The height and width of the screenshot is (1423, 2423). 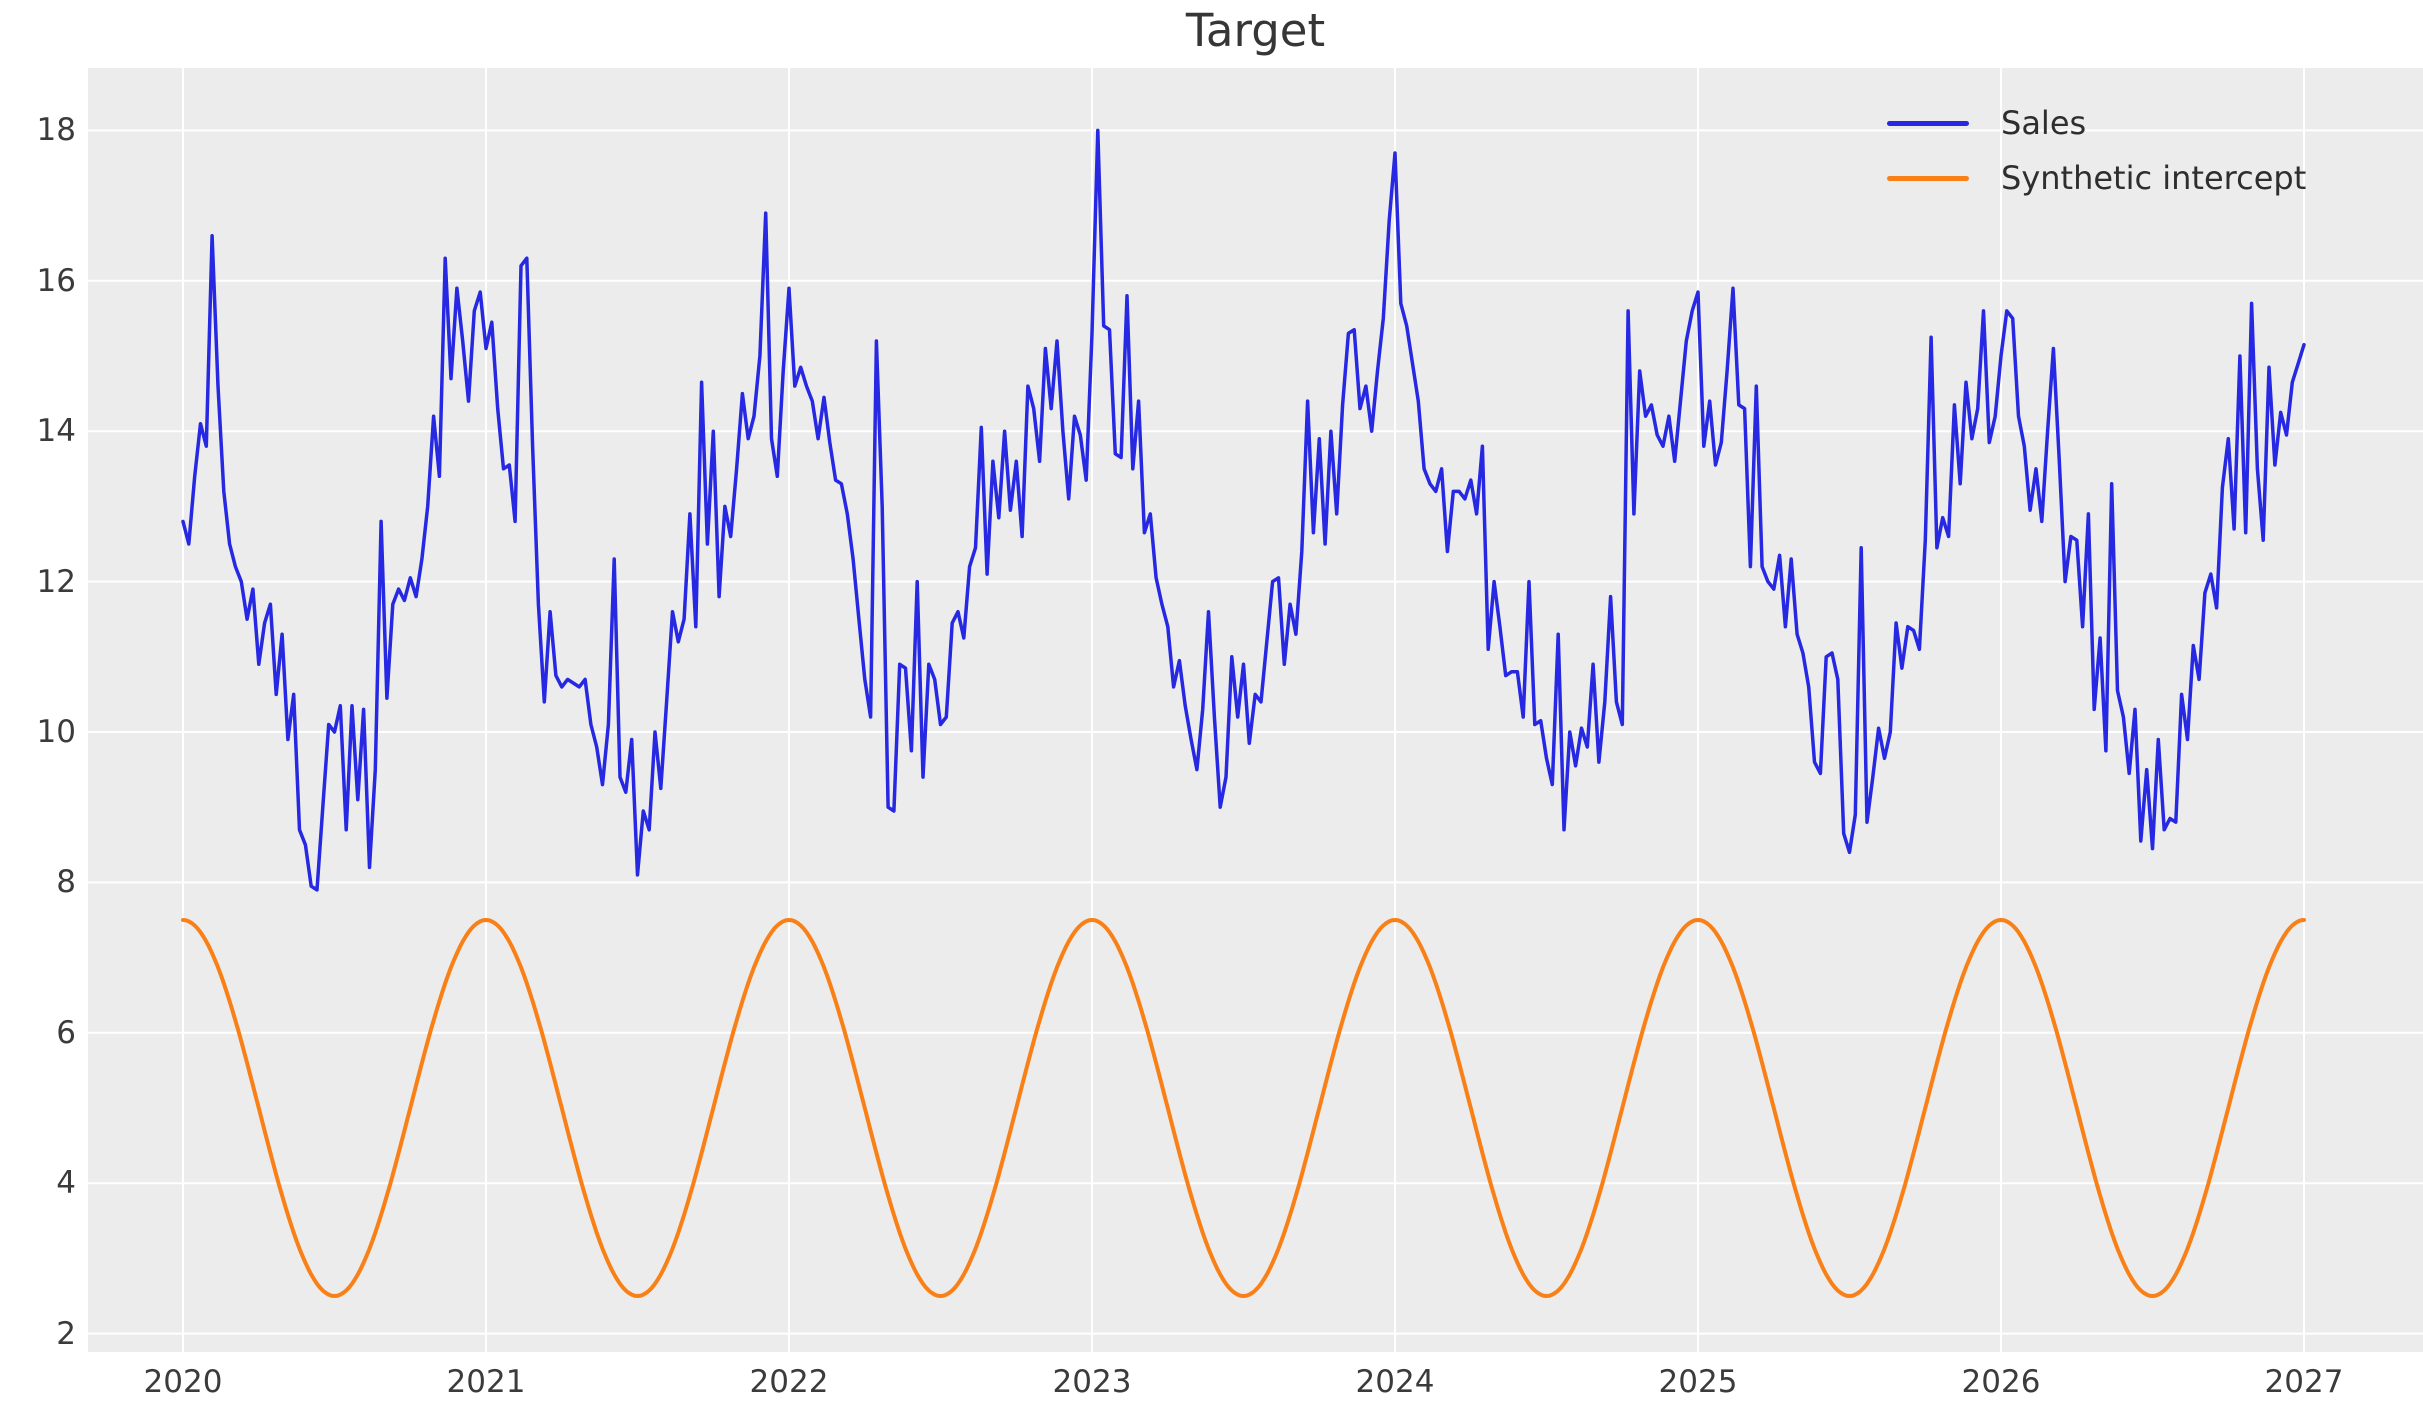 What do you see at coordinates (56, 431) in the screenshot?
I see `y-tick-label: 14` at bounding box center [56, 431].